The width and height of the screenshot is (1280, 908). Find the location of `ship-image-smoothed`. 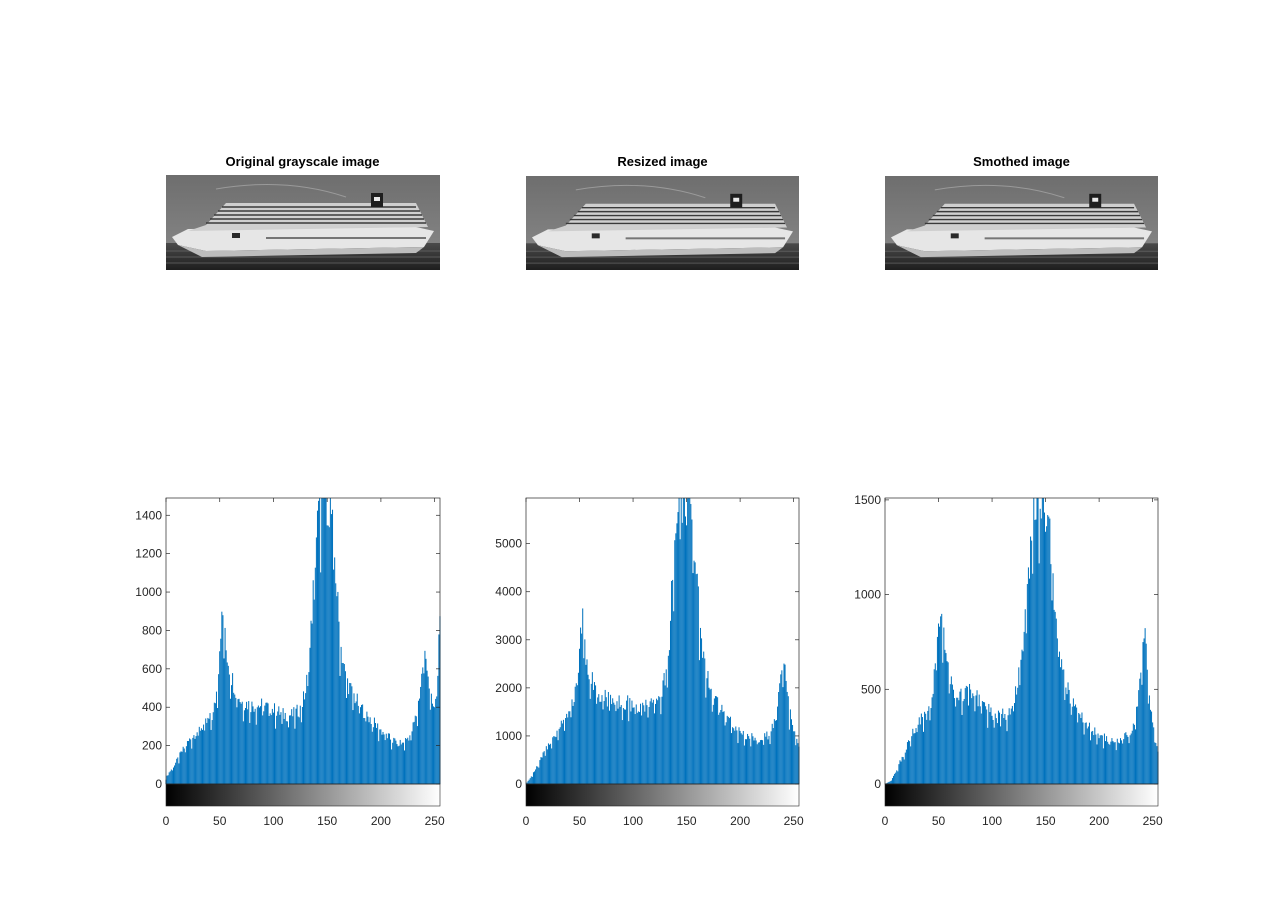

ship-image-smoothed is located at coordinates (1021, 223).